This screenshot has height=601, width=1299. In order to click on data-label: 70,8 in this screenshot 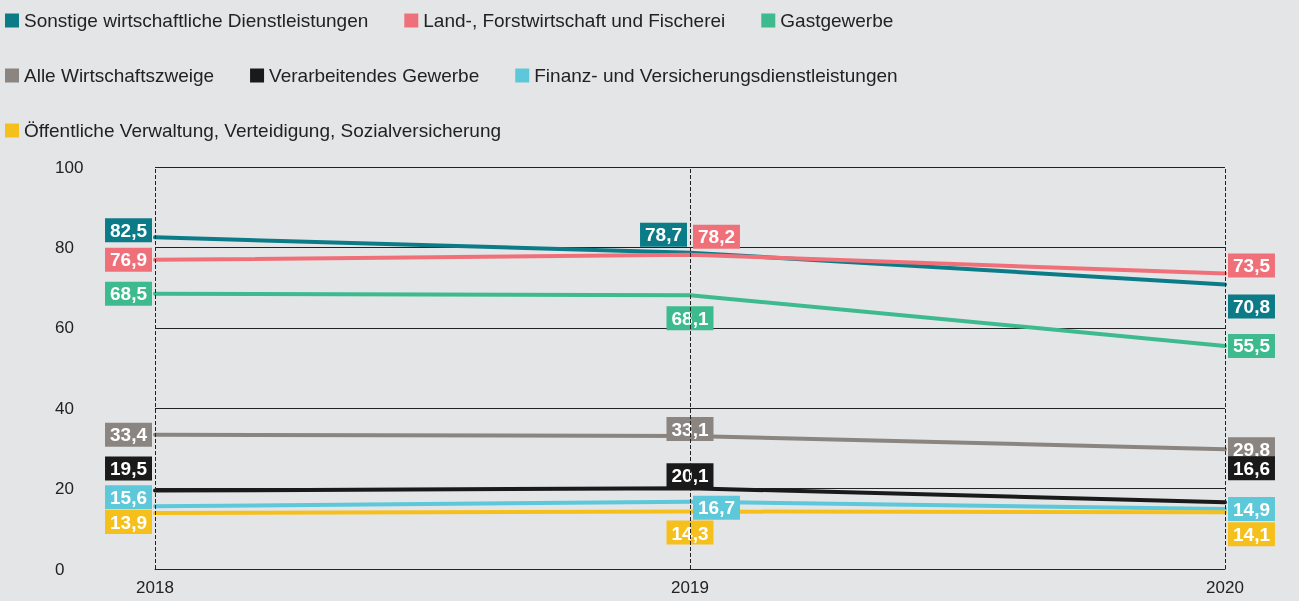, I will do `click(1251, 306)`.